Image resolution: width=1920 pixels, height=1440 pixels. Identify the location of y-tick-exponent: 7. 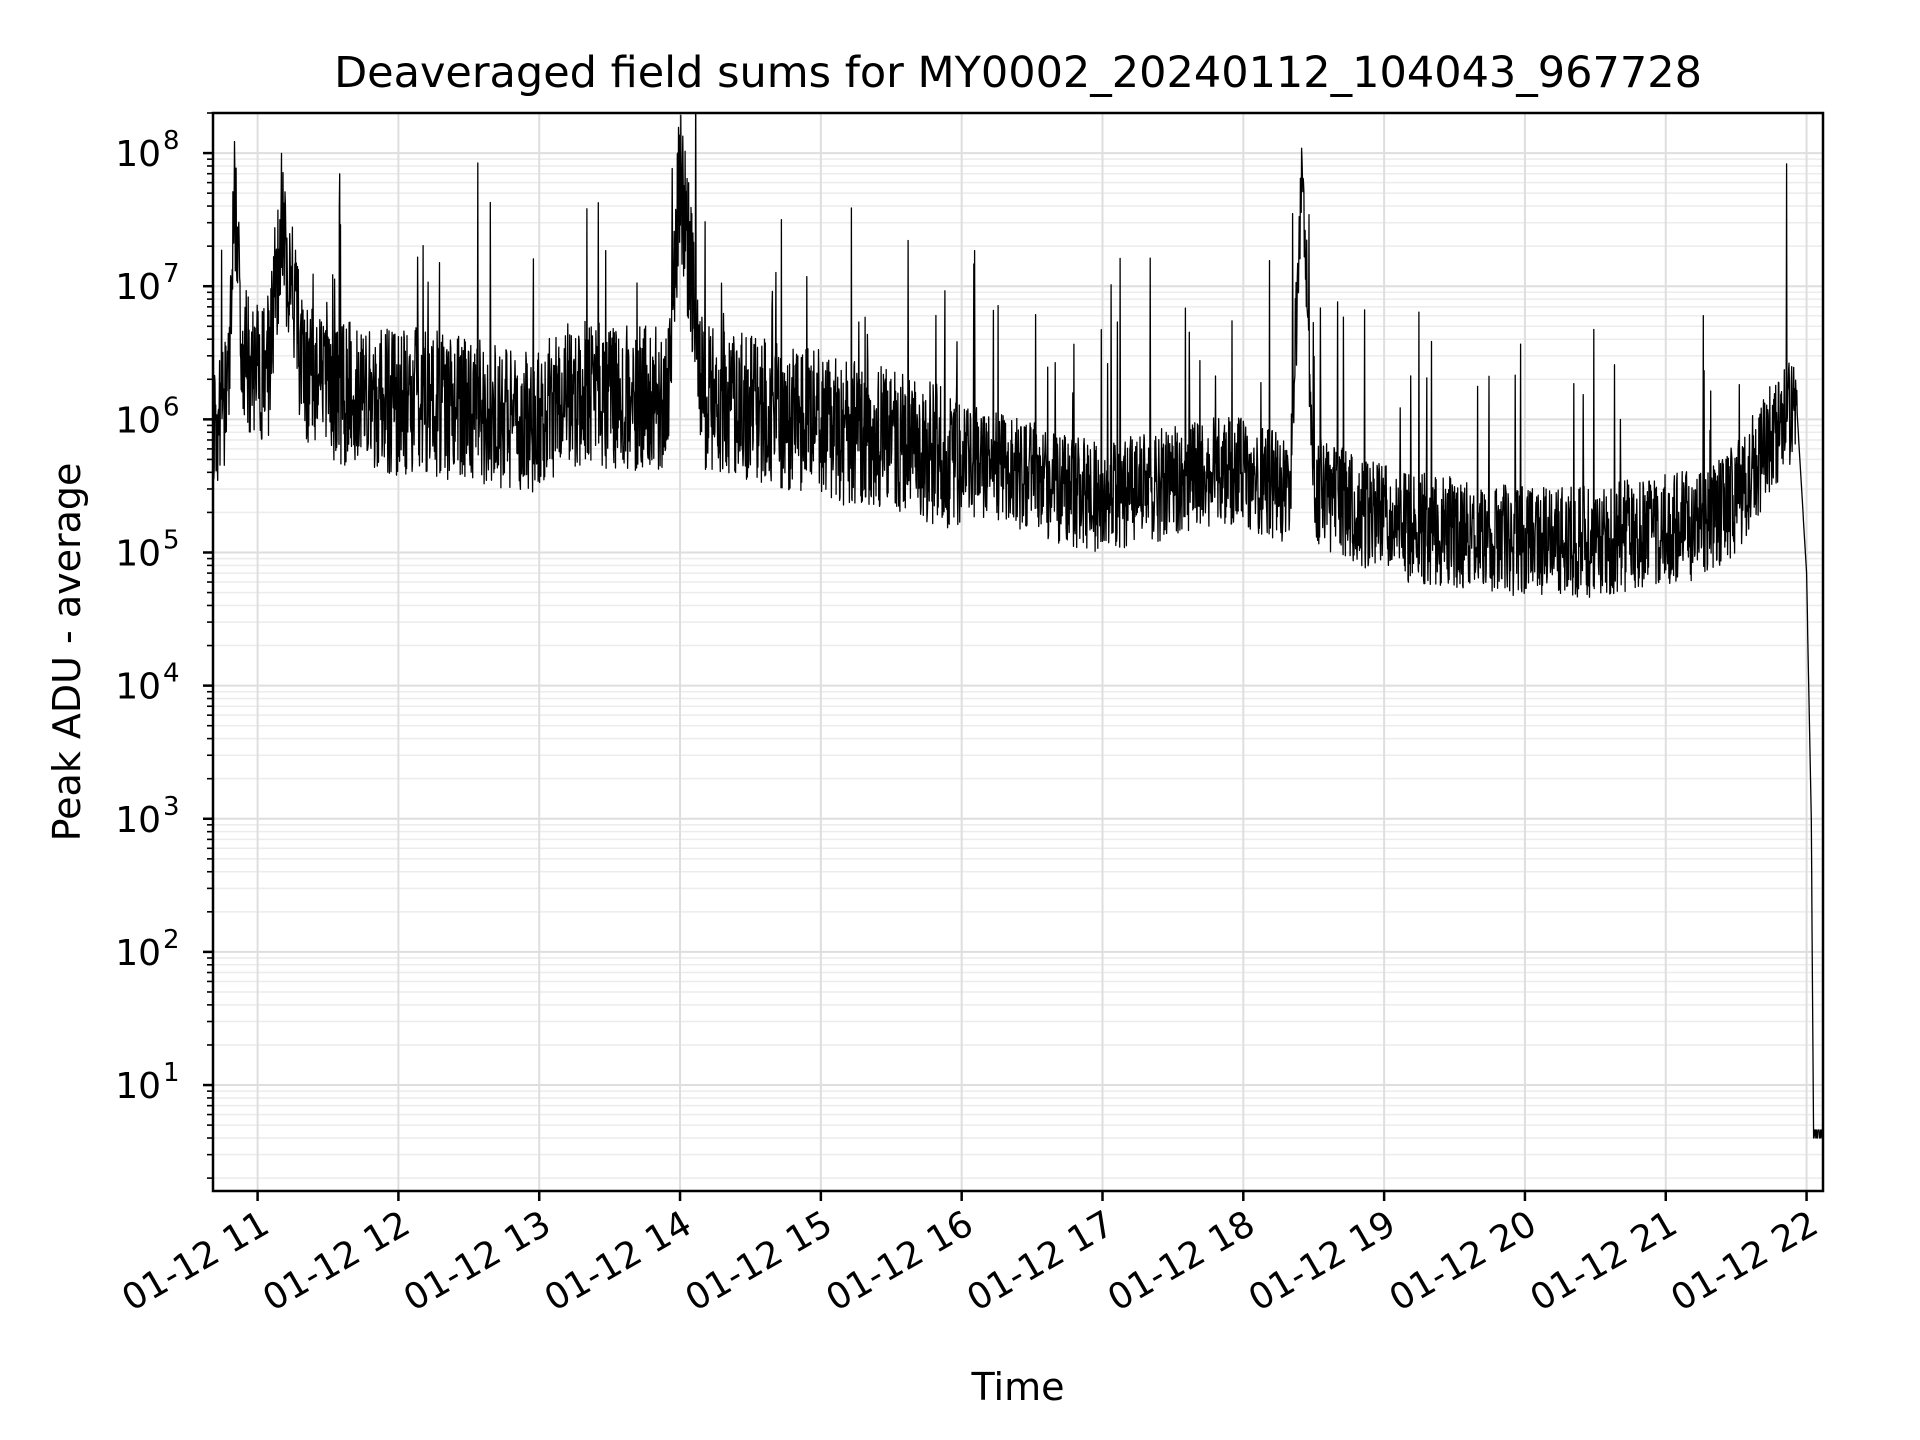
(171, 274).